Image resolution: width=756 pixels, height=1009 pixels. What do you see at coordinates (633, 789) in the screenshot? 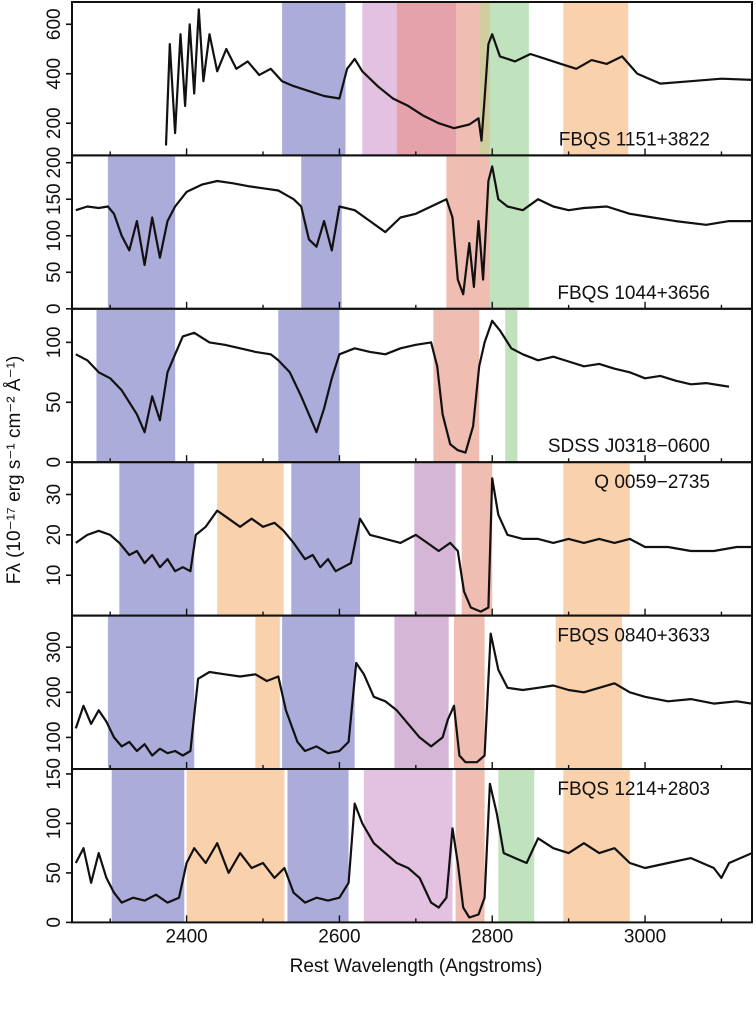
I see `object-label: FBQS 1214+2803` at bounding box center [633, 789].